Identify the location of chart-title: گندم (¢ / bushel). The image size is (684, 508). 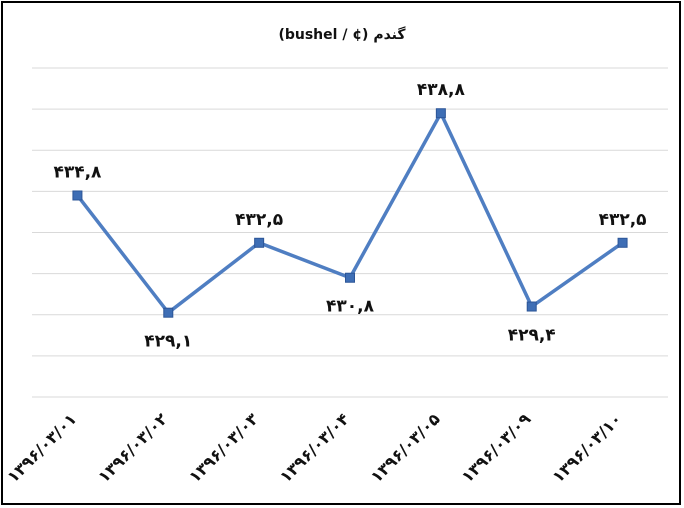
(342, 35).